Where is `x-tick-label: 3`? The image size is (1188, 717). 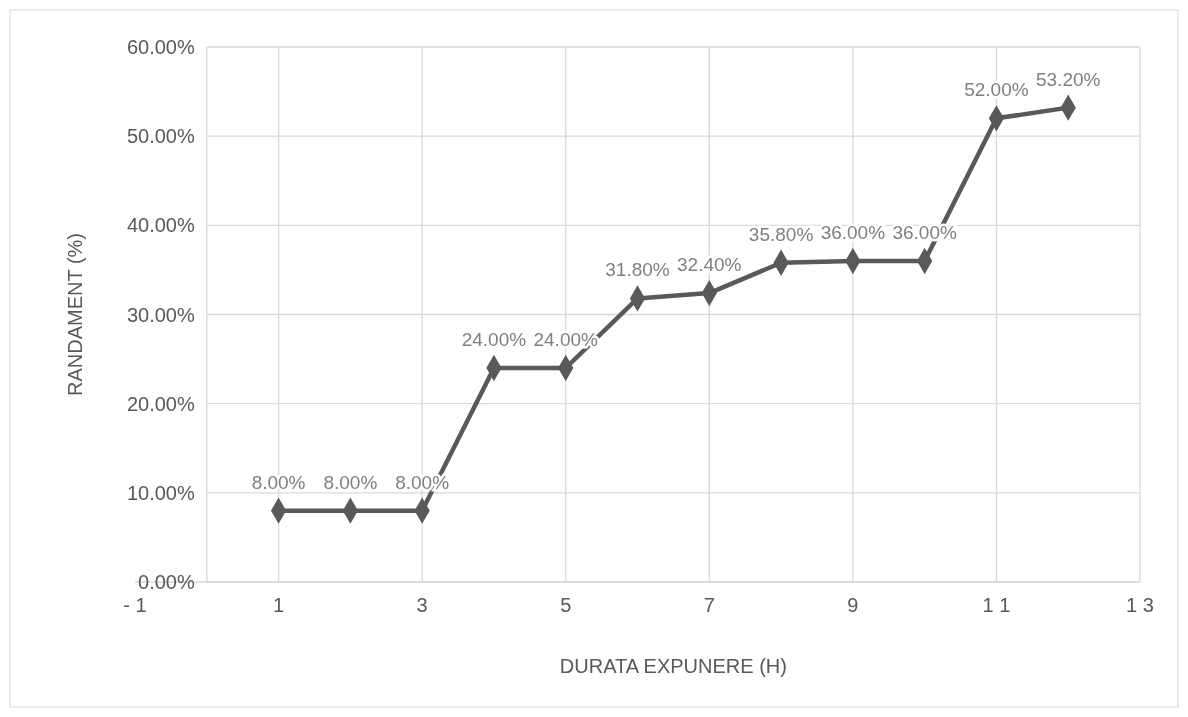
x-tick-label: 3 is located at coordinates (422, 605).